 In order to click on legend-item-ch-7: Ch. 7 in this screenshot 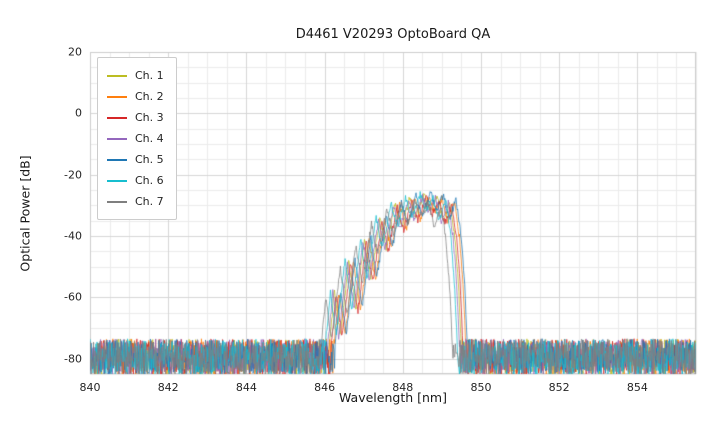, I will do `click(135, 201)`.